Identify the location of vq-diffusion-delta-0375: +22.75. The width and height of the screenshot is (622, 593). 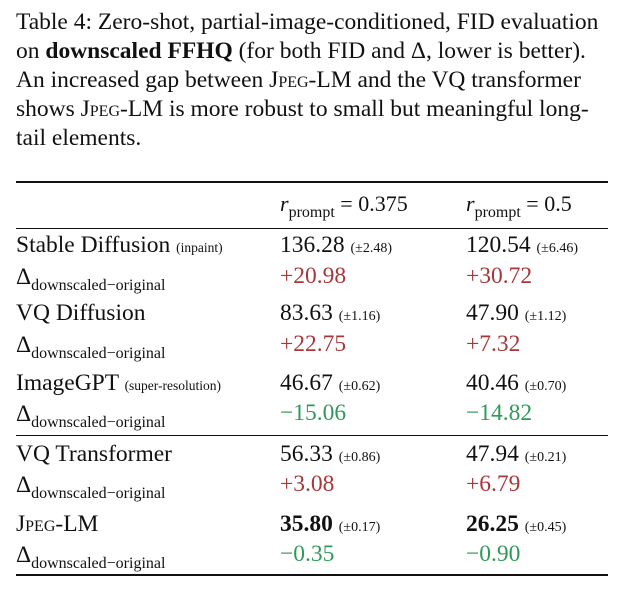
(313, 344).